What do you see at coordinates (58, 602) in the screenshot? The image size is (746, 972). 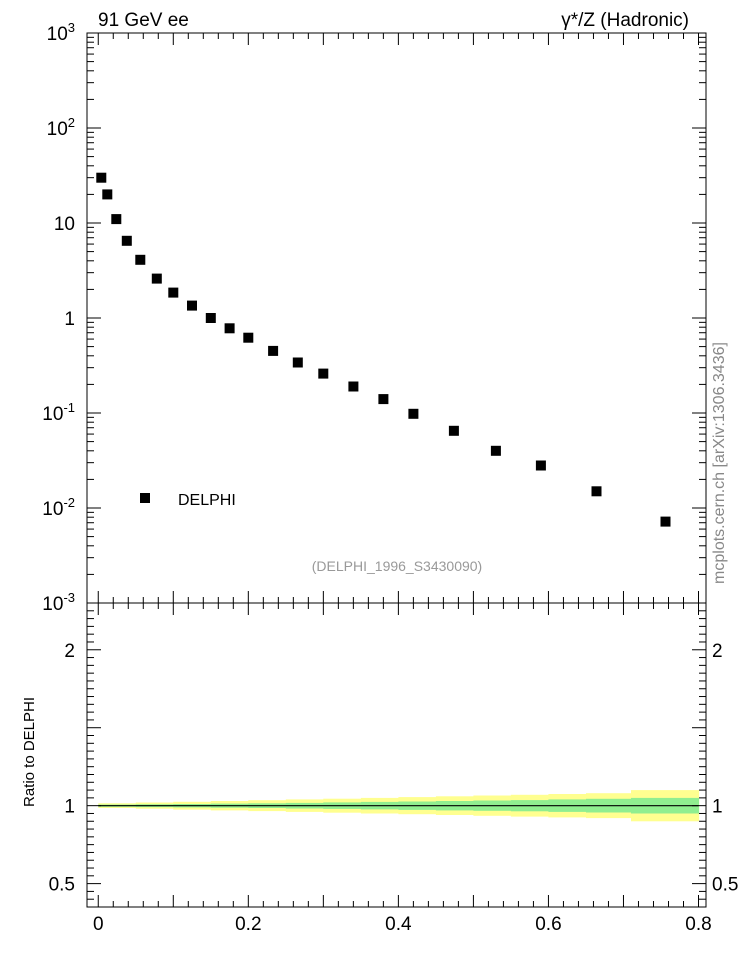 I see `y-tick-label: 10⁻³` at bounding box center [58, 602].